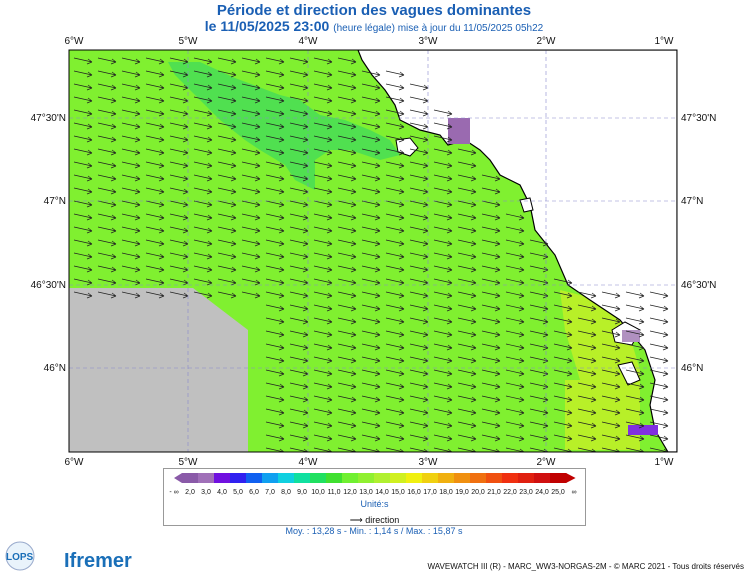 The height and width of the screenshot is (576, 748). I want to click on legend-direction: ⟶ direction, so click(374, 520).